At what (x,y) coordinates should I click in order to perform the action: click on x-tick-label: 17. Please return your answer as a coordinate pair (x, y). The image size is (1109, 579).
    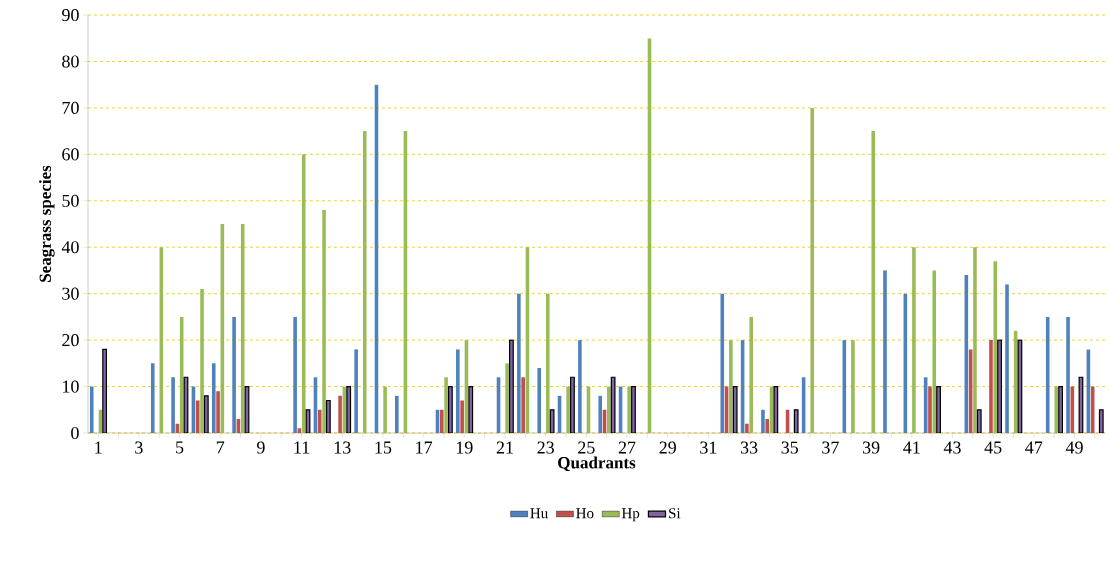
    Looking at the image, I should click on (424, 447).